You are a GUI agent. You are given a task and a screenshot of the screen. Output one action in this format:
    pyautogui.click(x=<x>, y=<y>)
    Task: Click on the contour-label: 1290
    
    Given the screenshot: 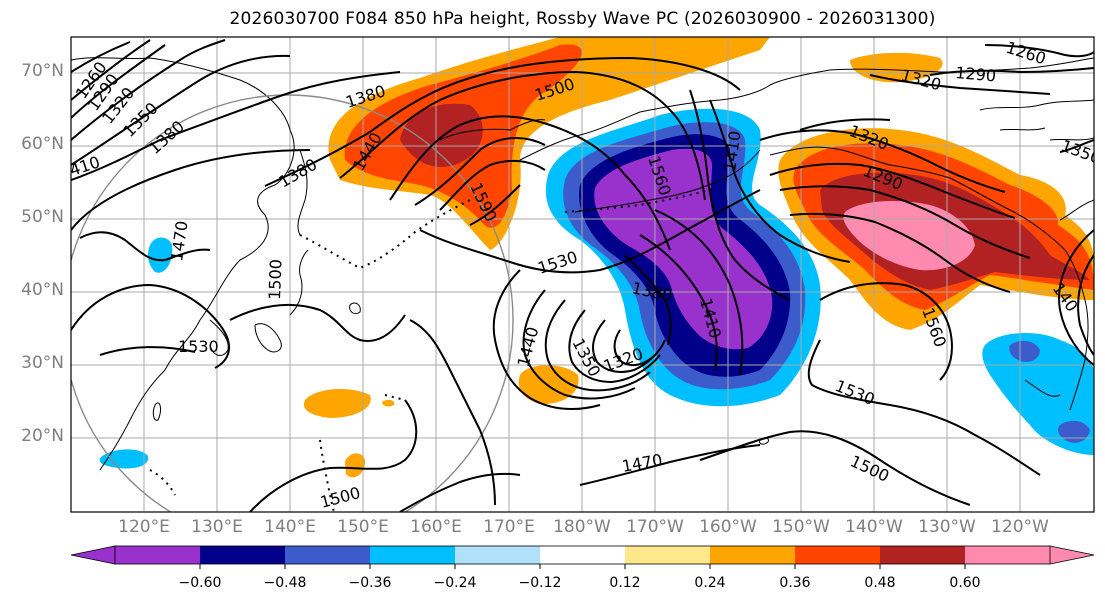 What is the action you would take?
    pyautogui.click(x=976, y=74)
    